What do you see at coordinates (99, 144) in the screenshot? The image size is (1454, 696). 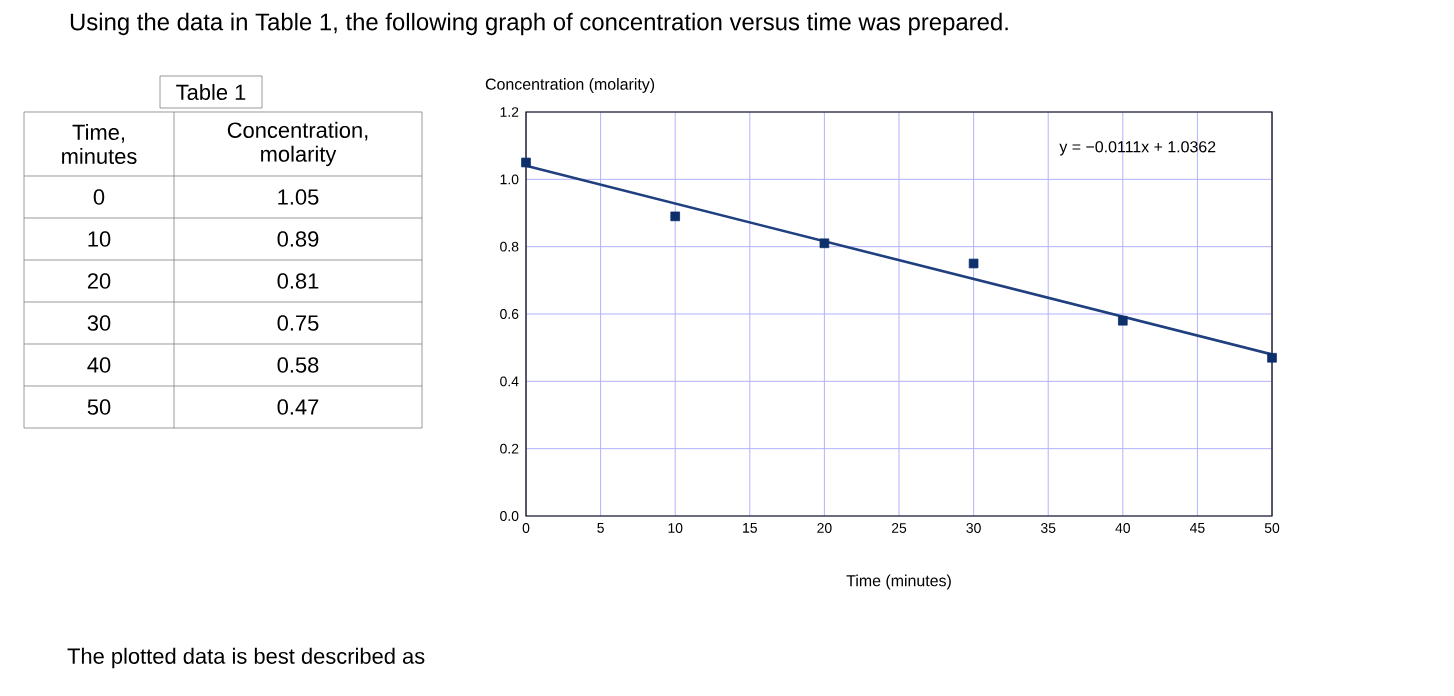 I see `y-axis-title: Time, minutes` at bounding box center [99, 144].